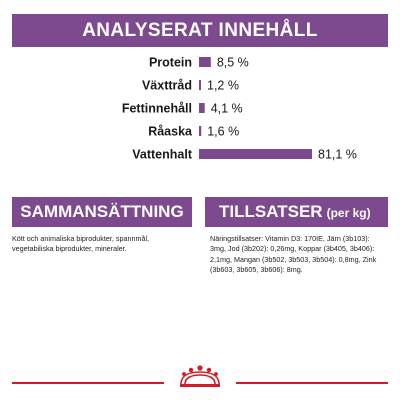 The width and height of the screenshot is (400, 400). Describe the element at coordinates (337, 155) in the screenshot. I see `value-label: 81,1 %` at that location.